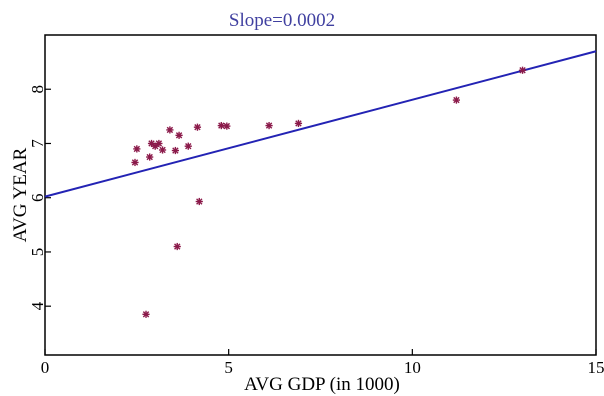 Image resolution: width=604 pixels, height=396 pixels. I want to click on y-tick-label-6: 6, so click(37, 197).